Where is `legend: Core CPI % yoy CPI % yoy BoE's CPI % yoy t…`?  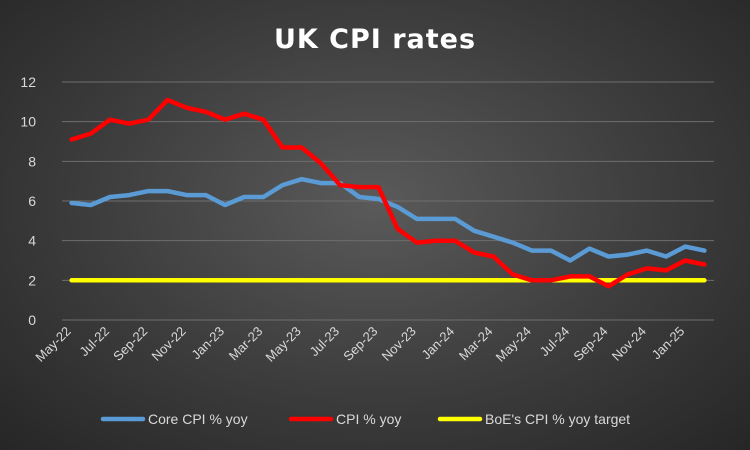
legend: Core CPI % yoy CPI % yoy BoE's CPI % yoy t… is located at coordinates (365, 419).